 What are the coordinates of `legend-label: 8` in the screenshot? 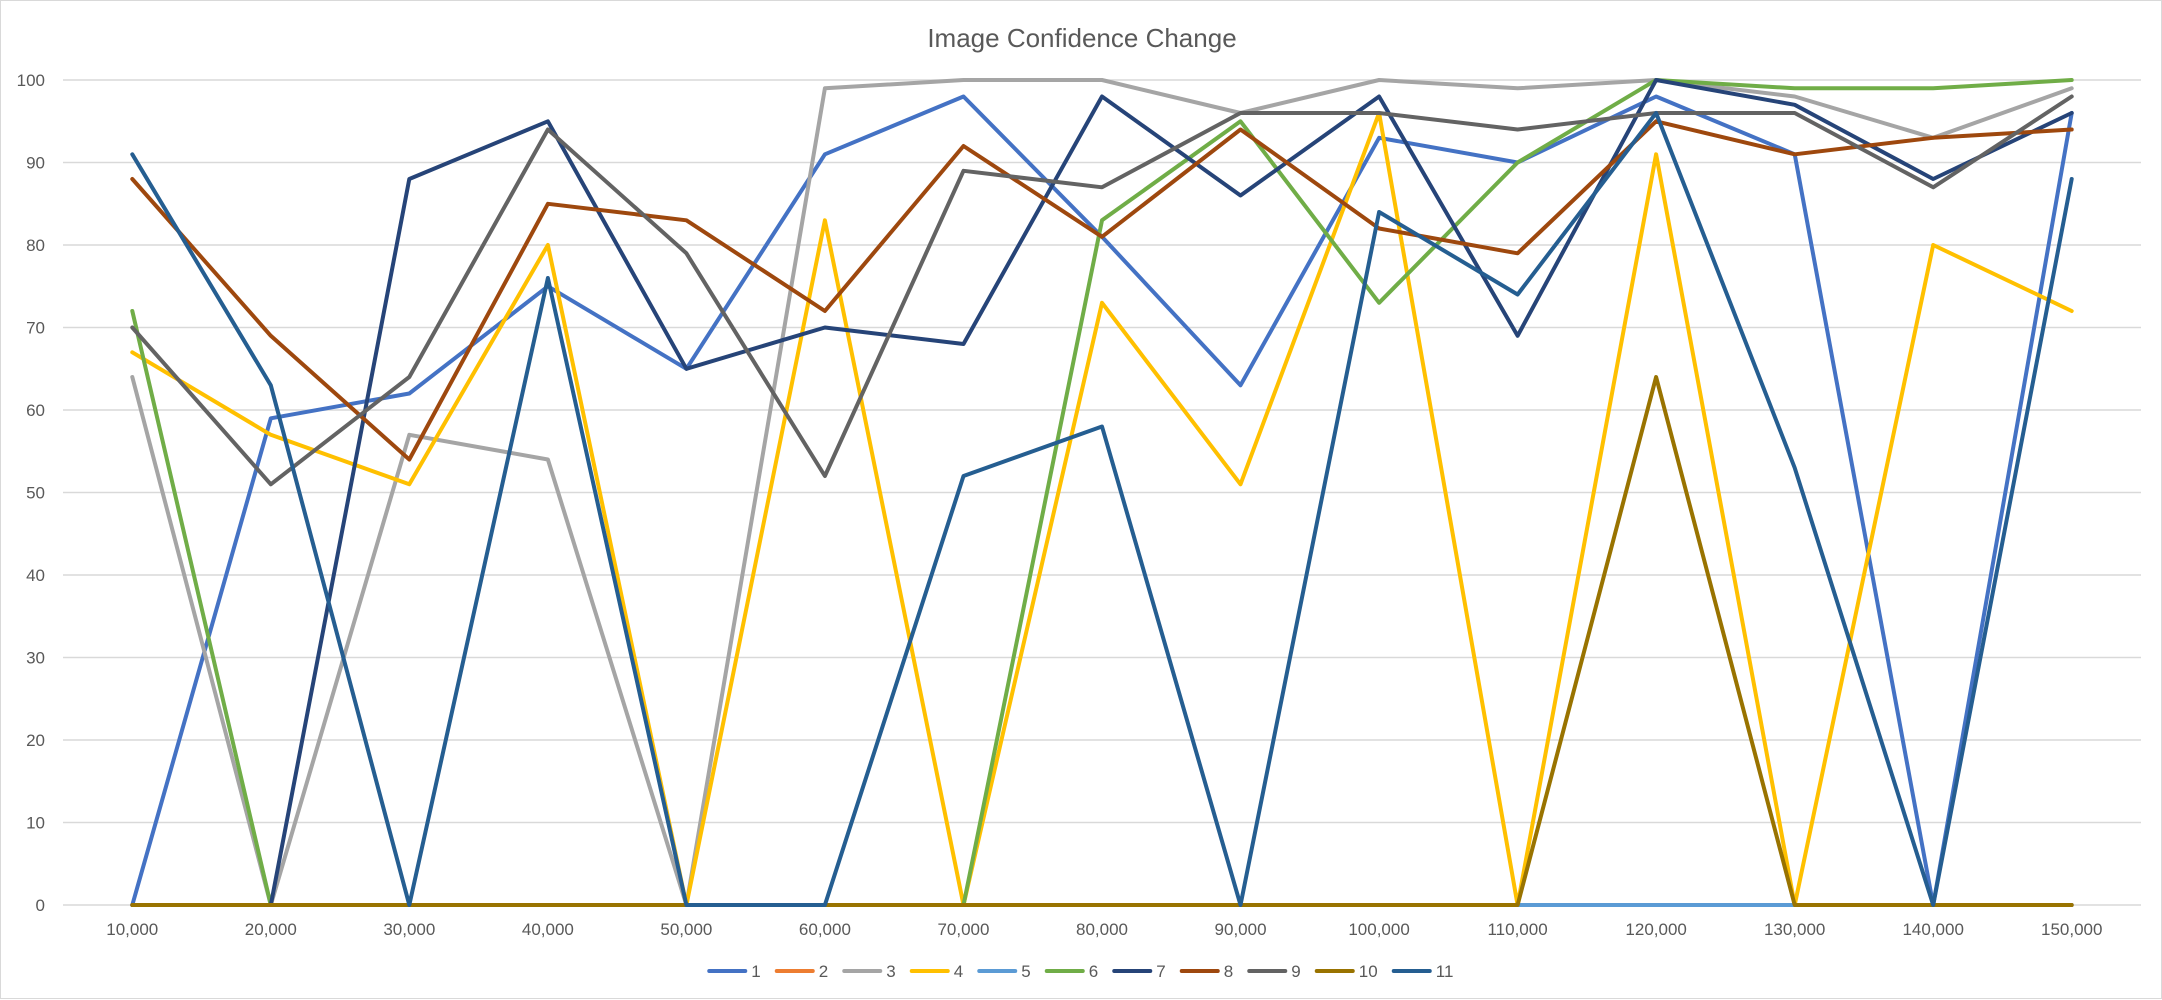 It's located at (1228, 971).